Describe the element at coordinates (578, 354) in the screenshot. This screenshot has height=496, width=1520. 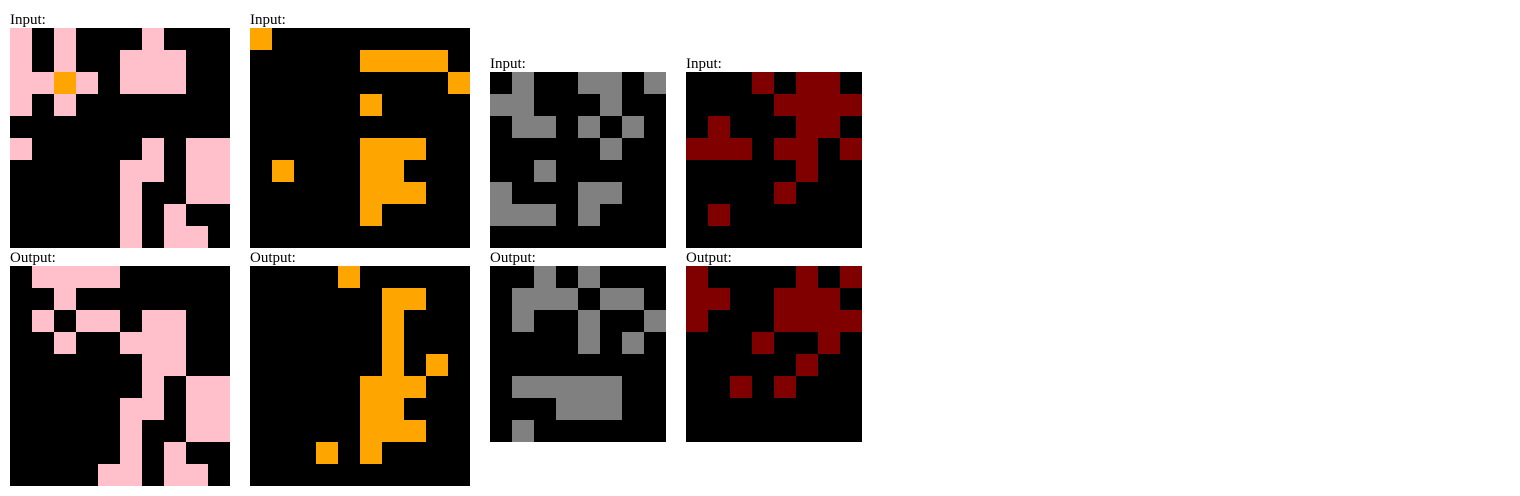
I see `example-3-output-grid` at that location.